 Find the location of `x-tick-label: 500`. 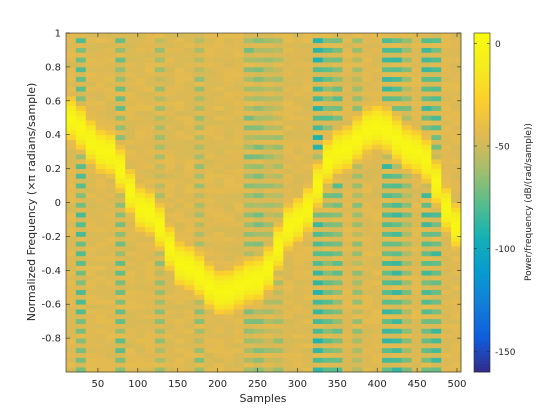

x-tick-label: 500 is located at coordinates (456, 384).